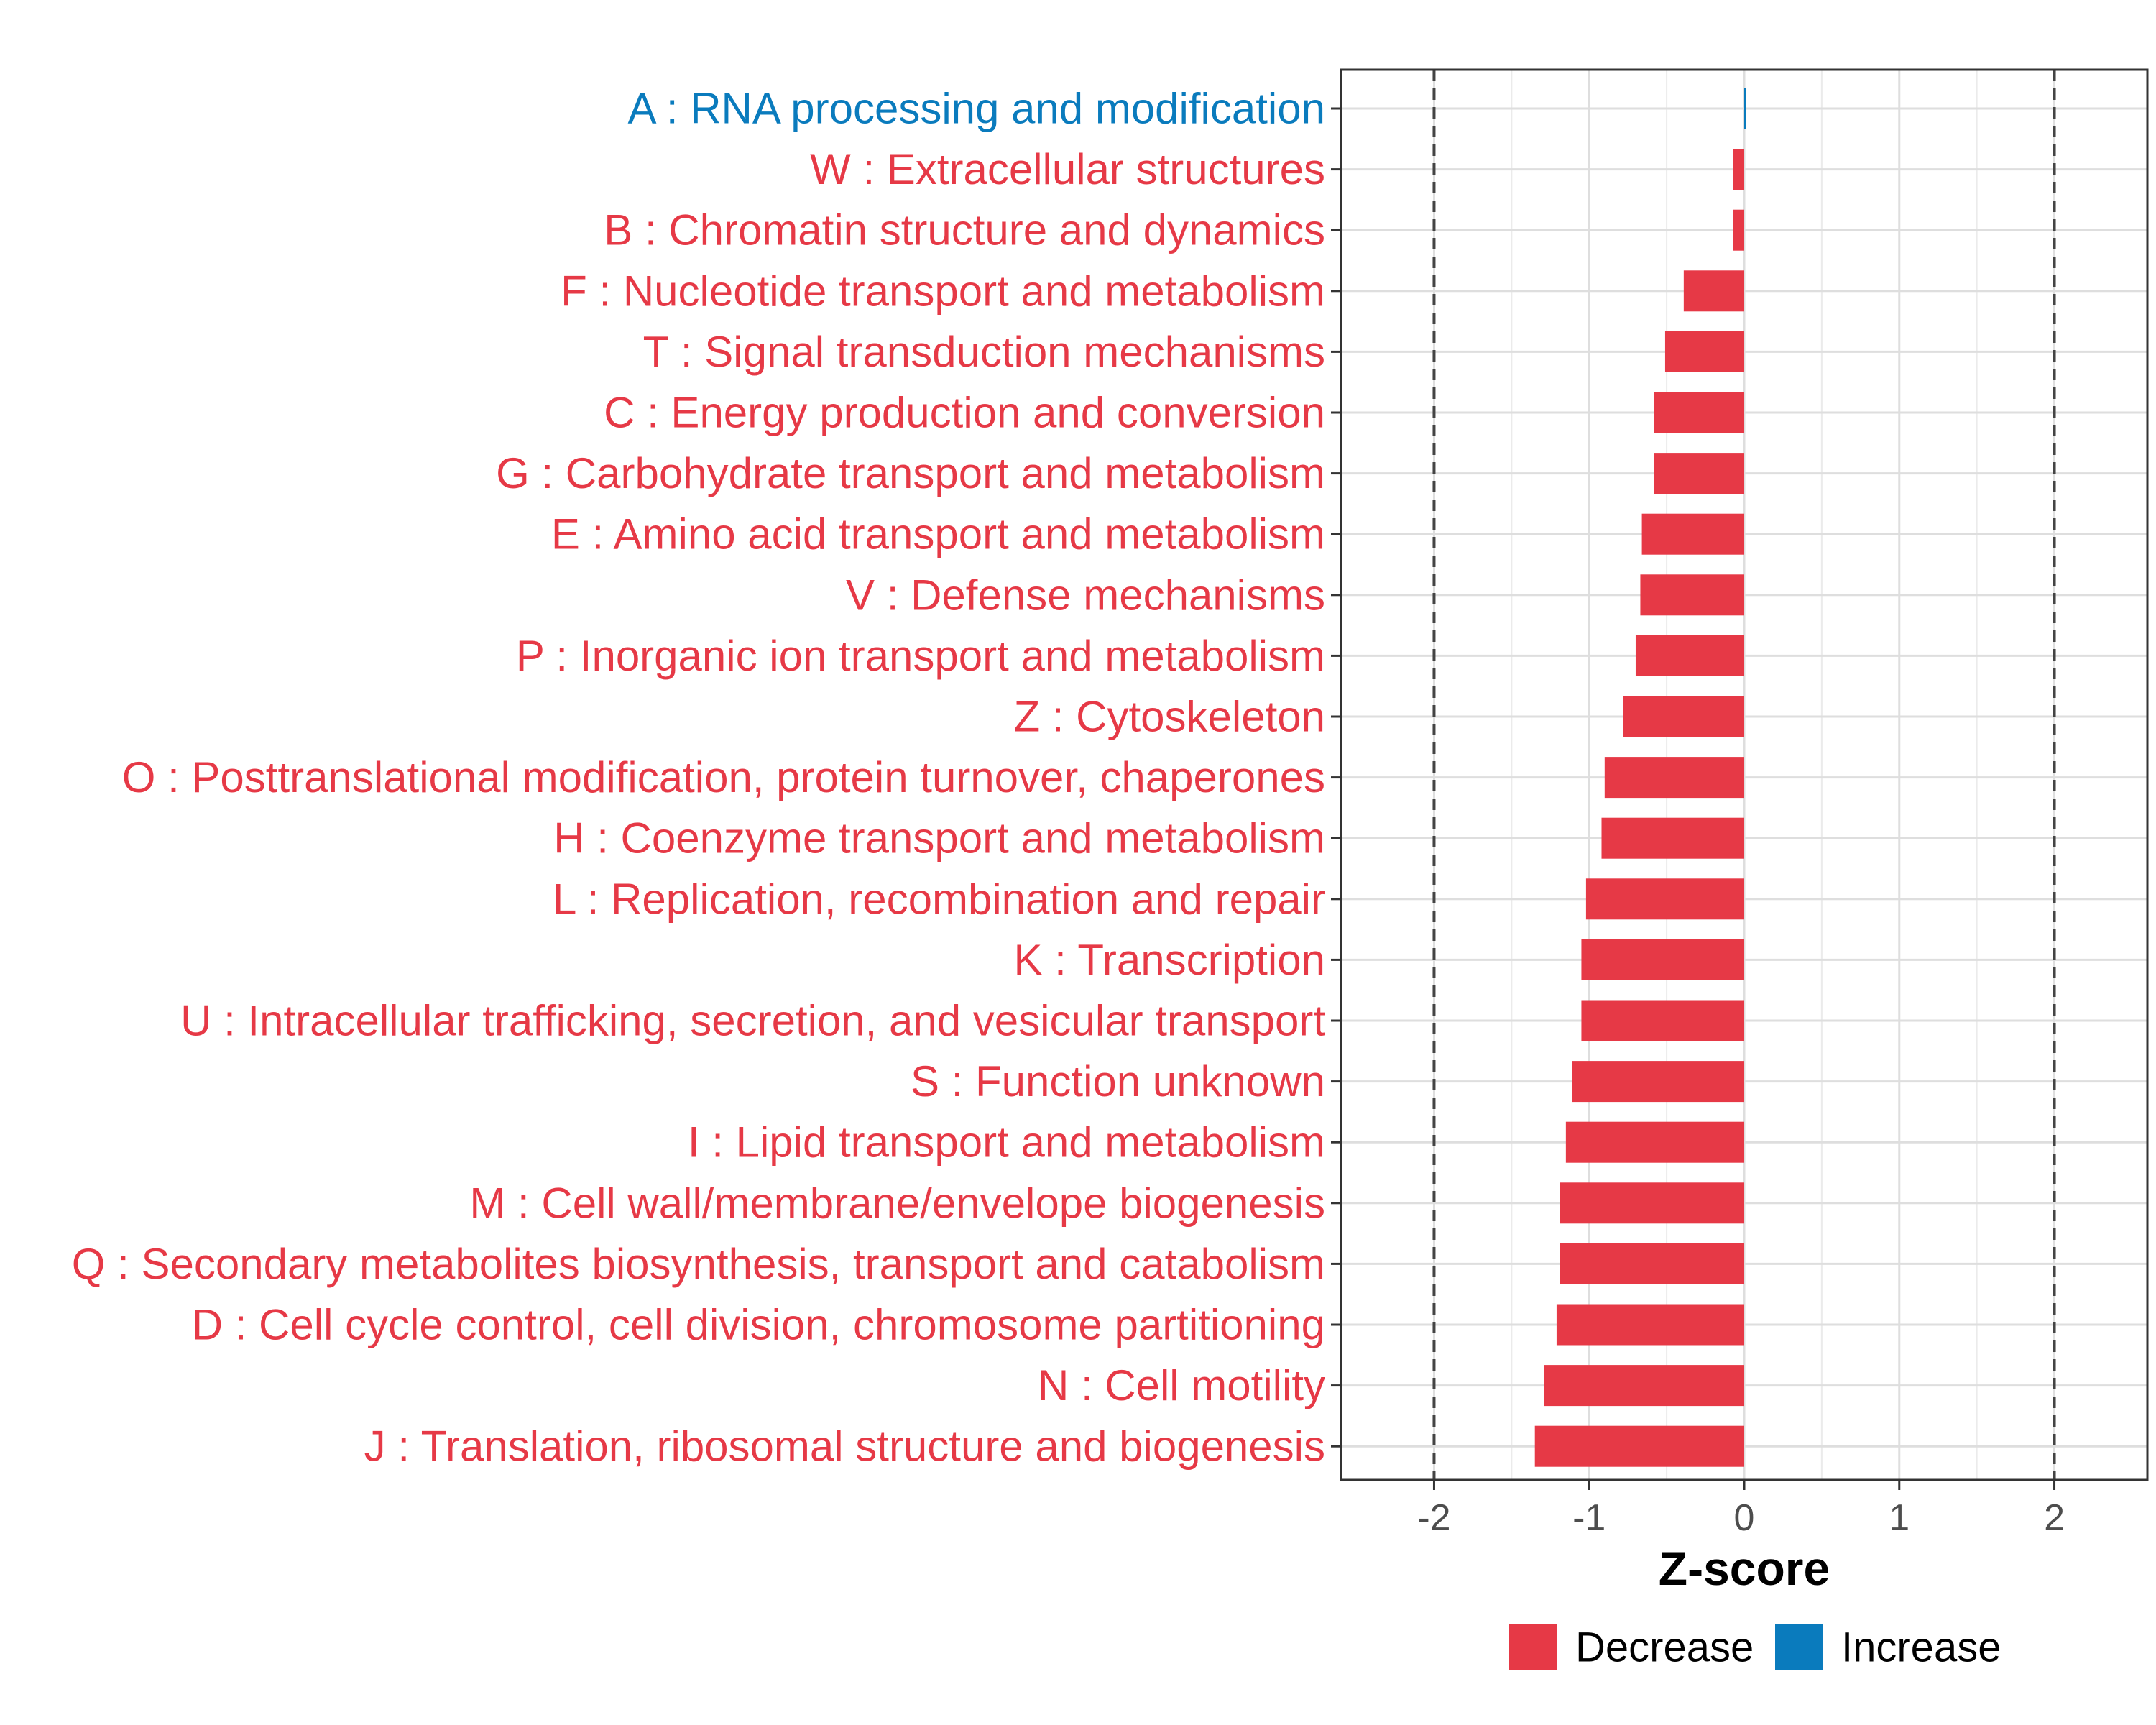 The width and height of the screenshot is (2156, 1725). Describe the element at coordinates (1067, 169) in the screenshot. I see `category-label: W : Extracellular structures` at that location.